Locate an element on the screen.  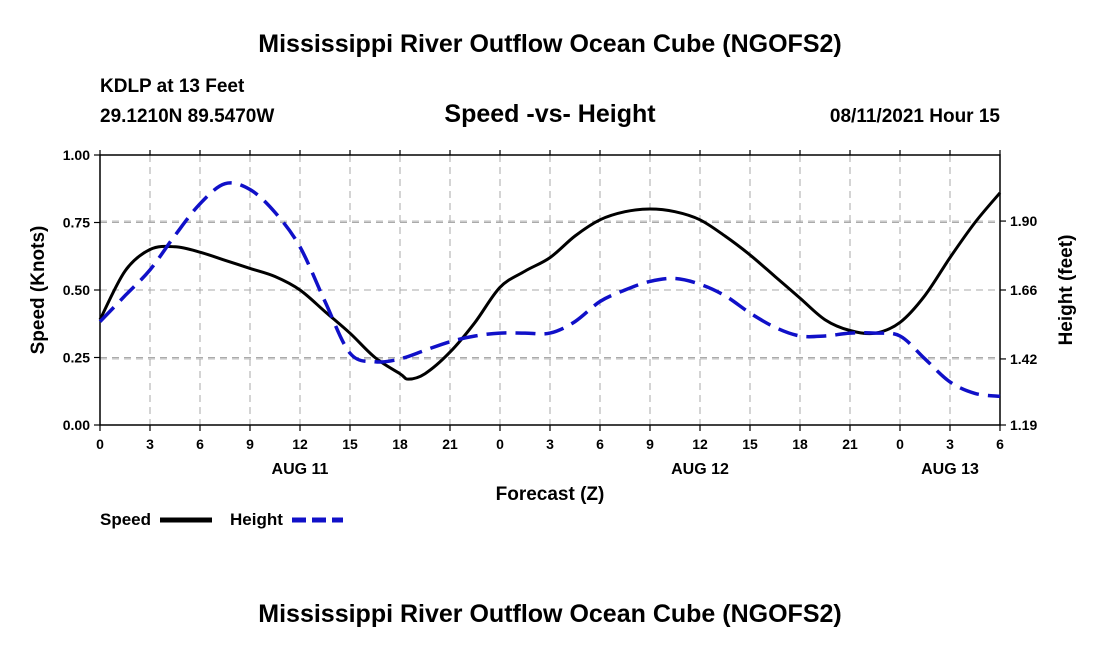
date-label: AUG 12 is located at coordinates (700, 469).